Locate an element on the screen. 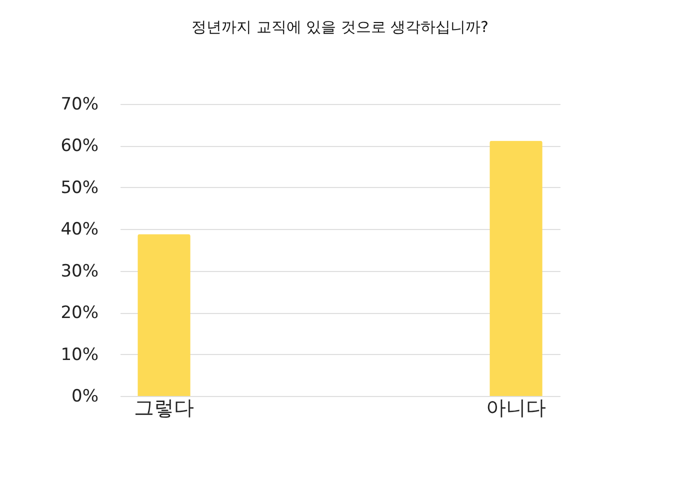  y-tick-label: 30% is located at coordinates (79, 271).